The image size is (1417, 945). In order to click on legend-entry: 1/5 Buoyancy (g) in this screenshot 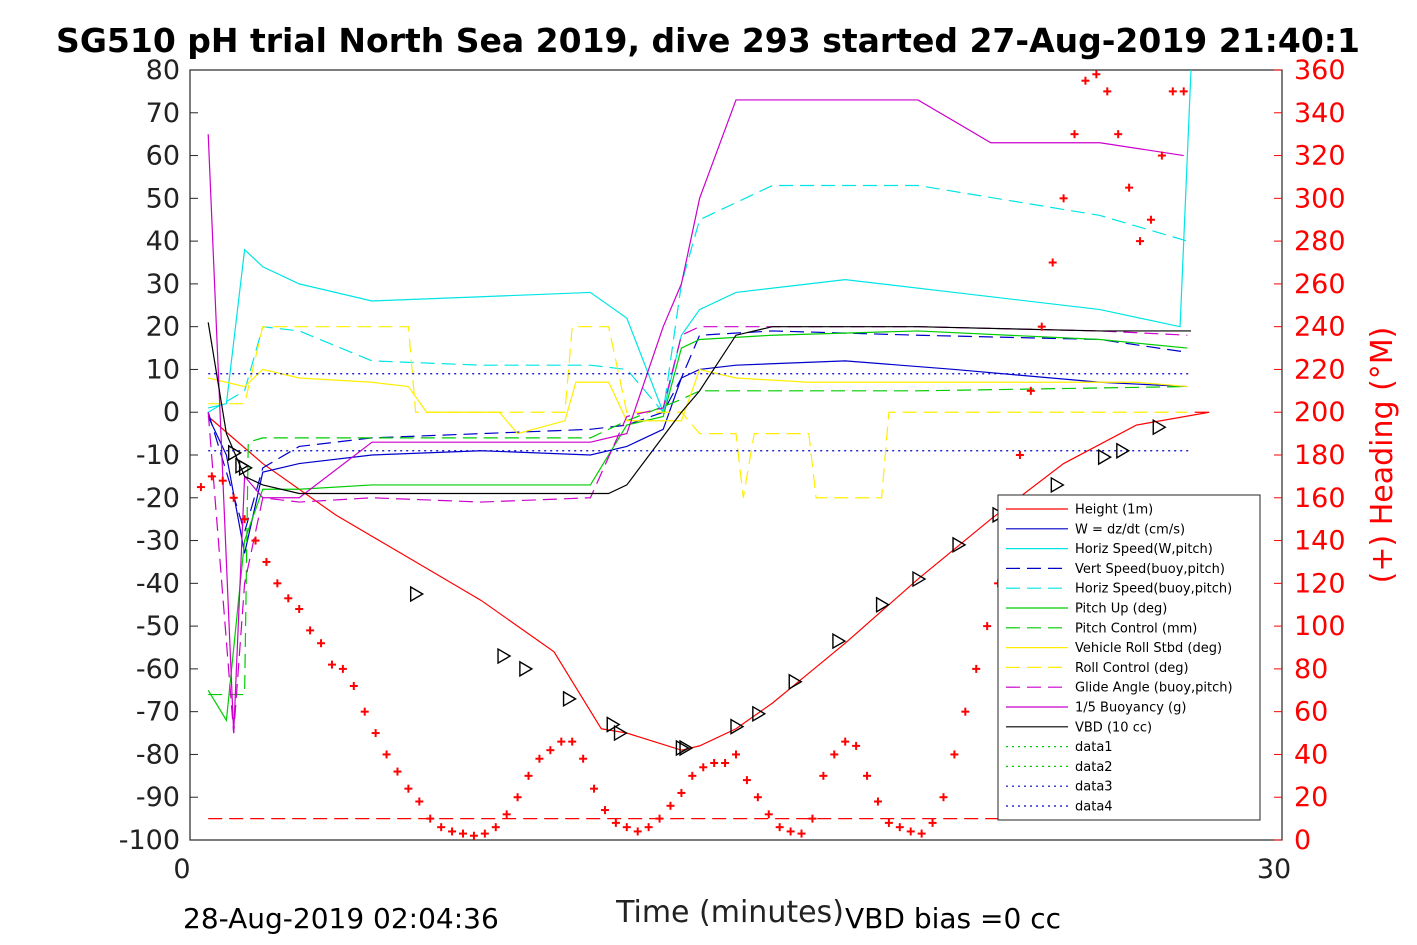, I will do `click(1096, 708)`.